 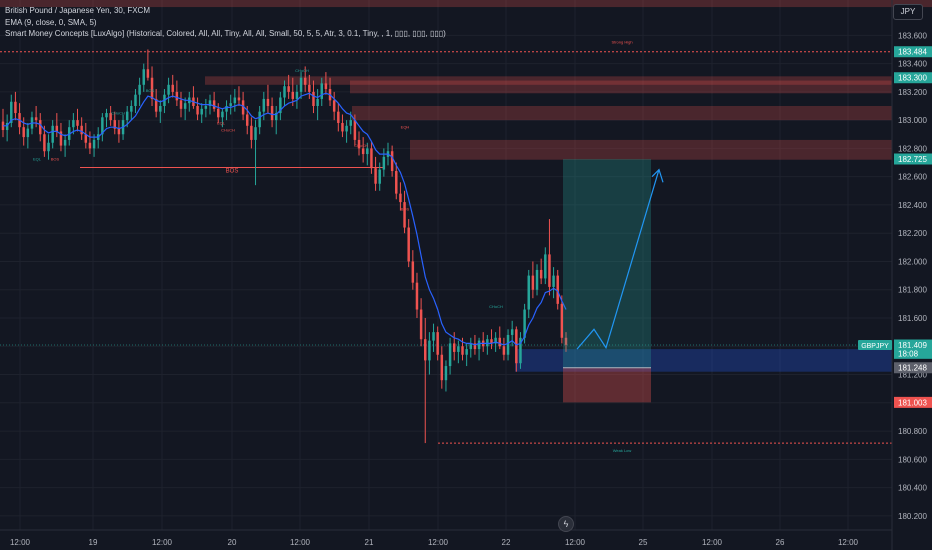 What do you see at coordinates (912, 177) in the screenshot?
I see `y-tick-label: 182.600` at bounding box center [912, 177].